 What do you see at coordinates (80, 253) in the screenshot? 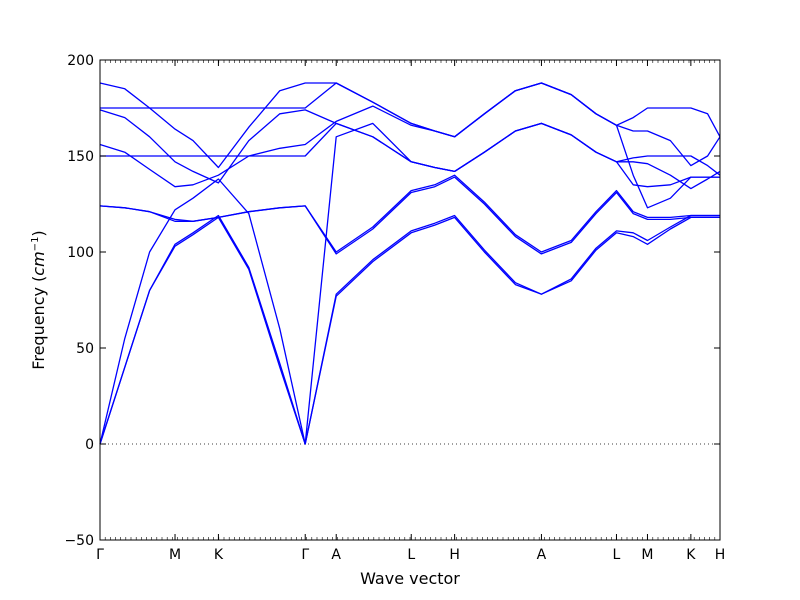
I see `y-tick-label: 100` at bounding box center [80, 253].